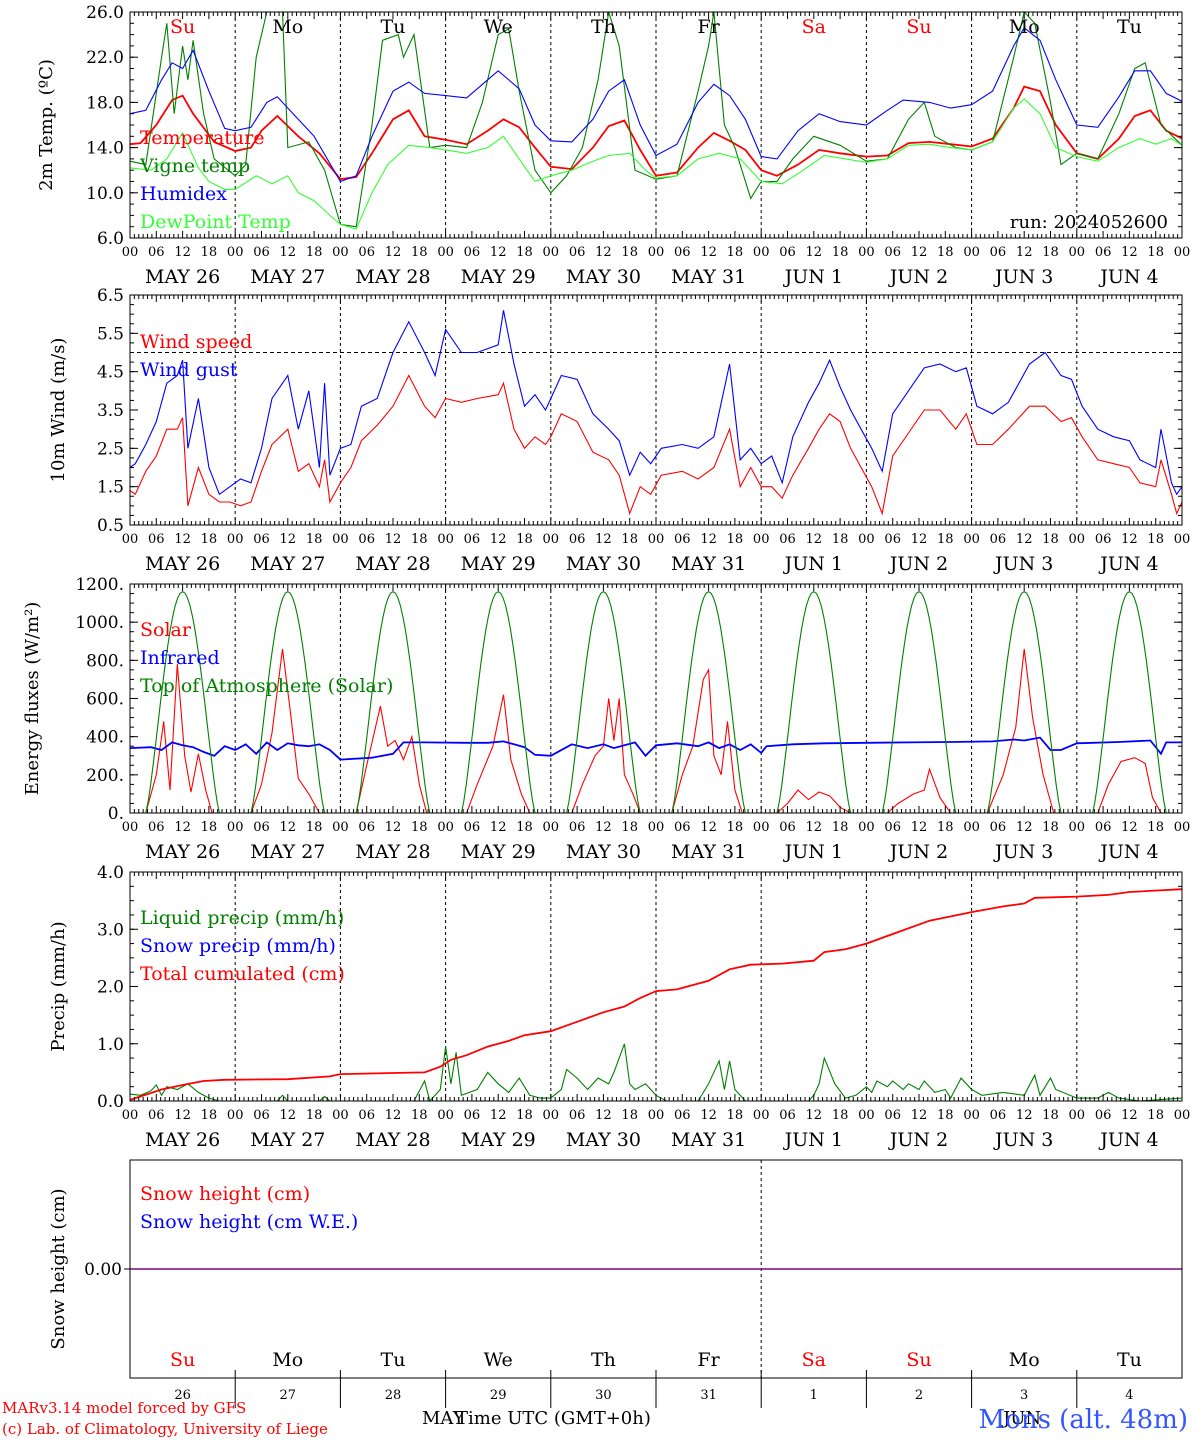 This screenshot has height=1445, width=1194. What do you see at coordinates (105, 103) in the screenshot?
I see `y-tick-label: 18.0` at bounding box center [105, 103].